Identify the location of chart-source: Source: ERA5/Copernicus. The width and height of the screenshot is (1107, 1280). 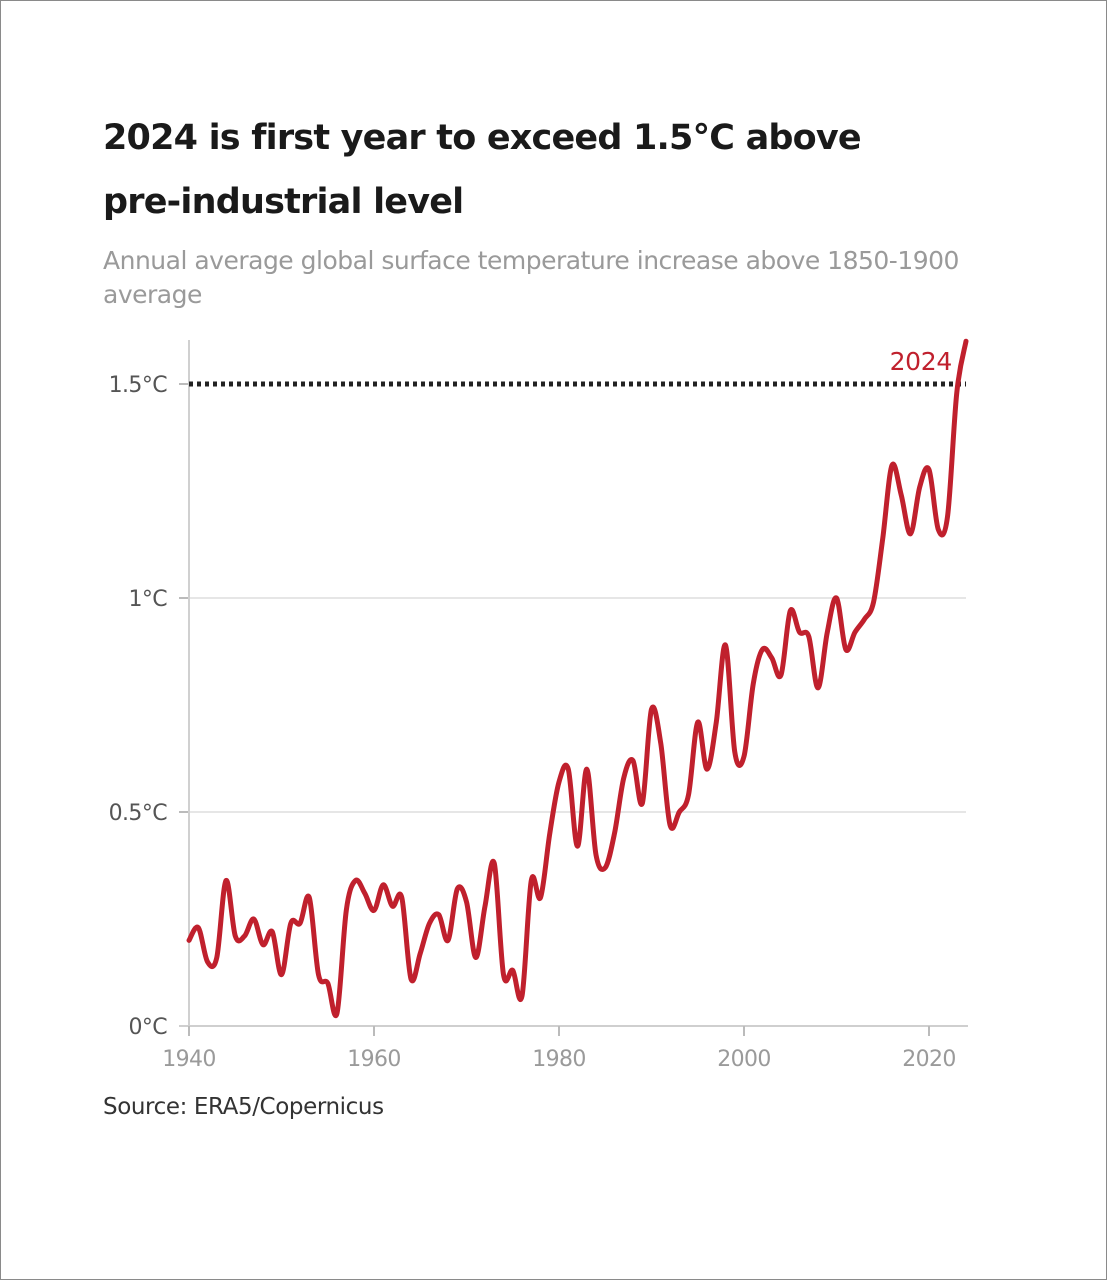
(243, 1107).